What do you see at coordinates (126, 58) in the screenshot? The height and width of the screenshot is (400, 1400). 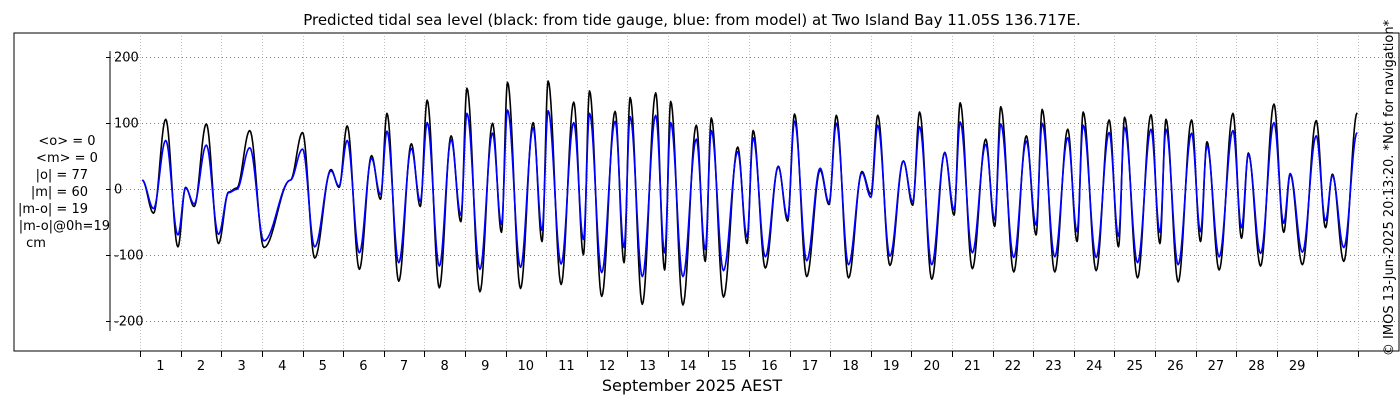 I see `y-tick-label: 200` at bounding box center [126, 58].